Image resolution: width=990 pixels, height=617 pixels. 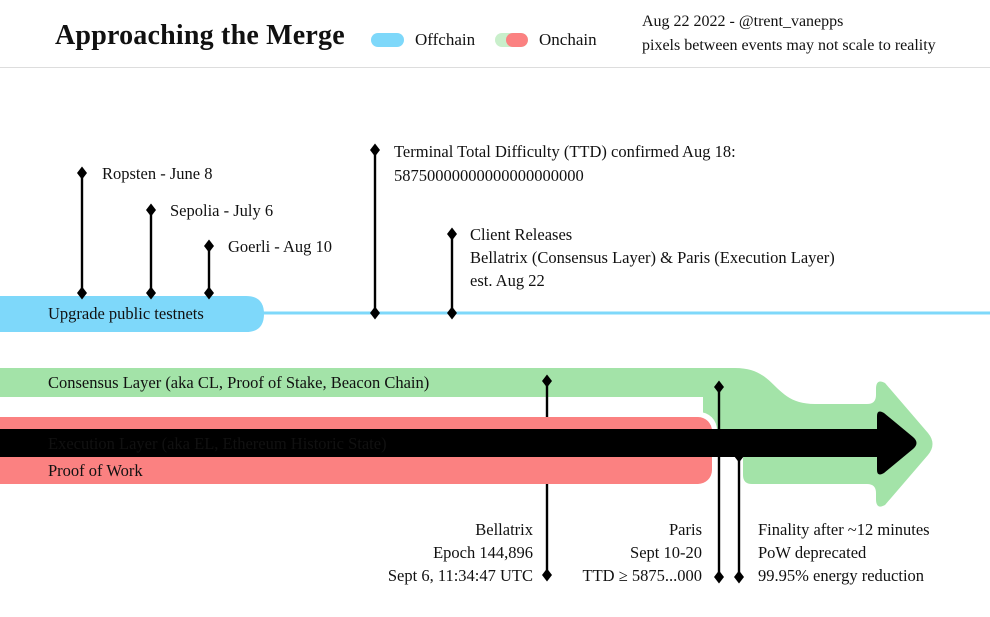 I want to click on ttd-bottom-diamond, so click(x=375, y=313).